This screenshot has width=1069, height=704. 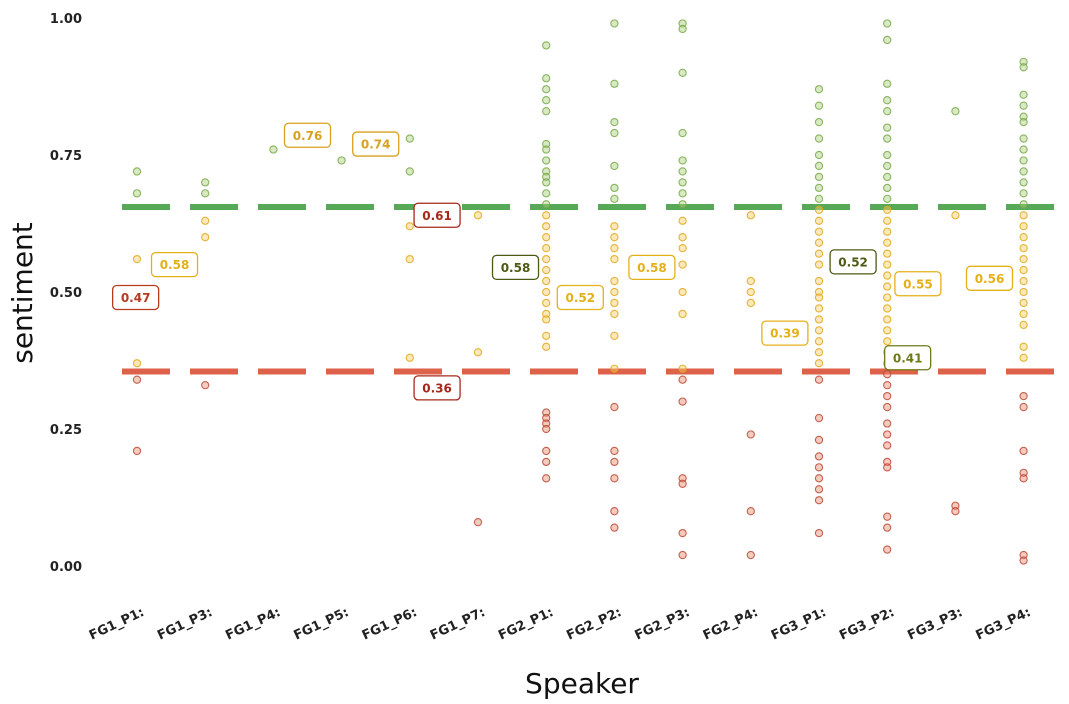 What do you see at coordinates (458, 624) in the screenshot?
I see `x-tick-label: FG1_P7:` at bounding box center [458, 624].